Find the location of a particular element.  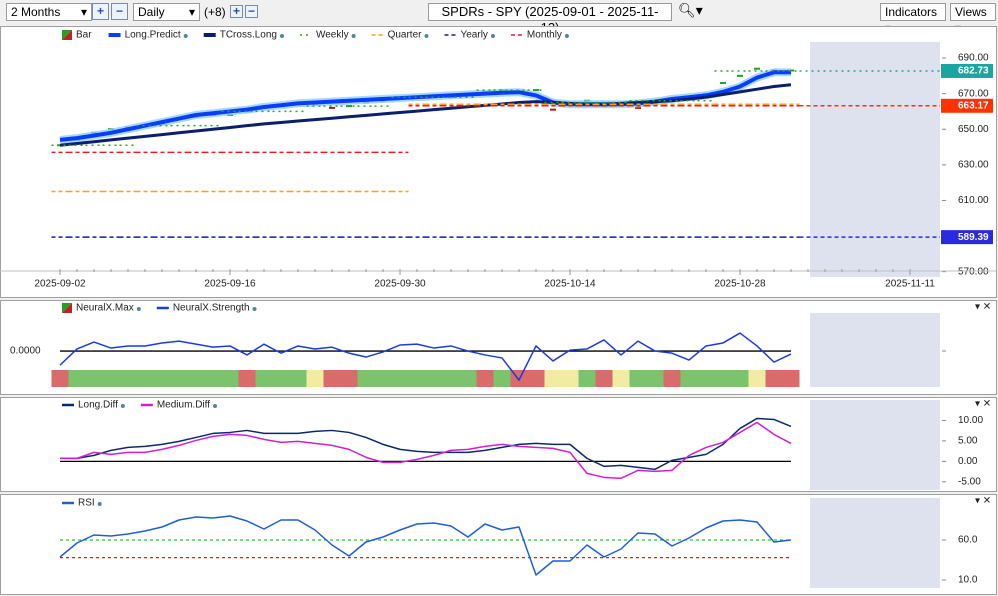

value-label: 682.73 is located at coordinates (973, 71).